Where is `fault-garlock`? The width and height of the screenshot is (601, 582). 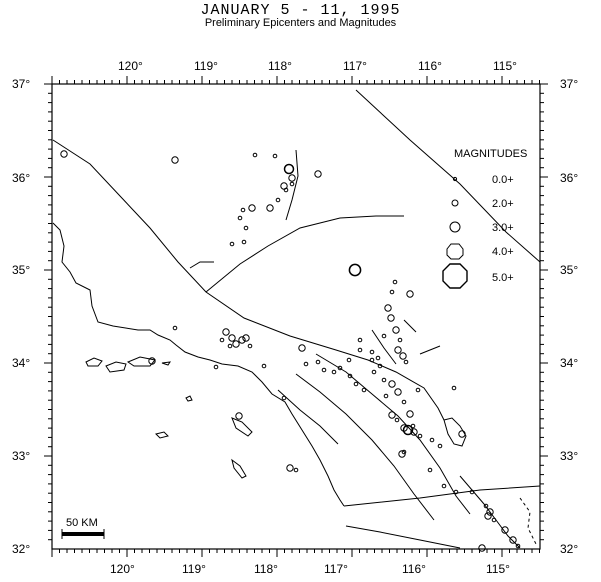
fault-garlock is located at coordinates (304, 254).